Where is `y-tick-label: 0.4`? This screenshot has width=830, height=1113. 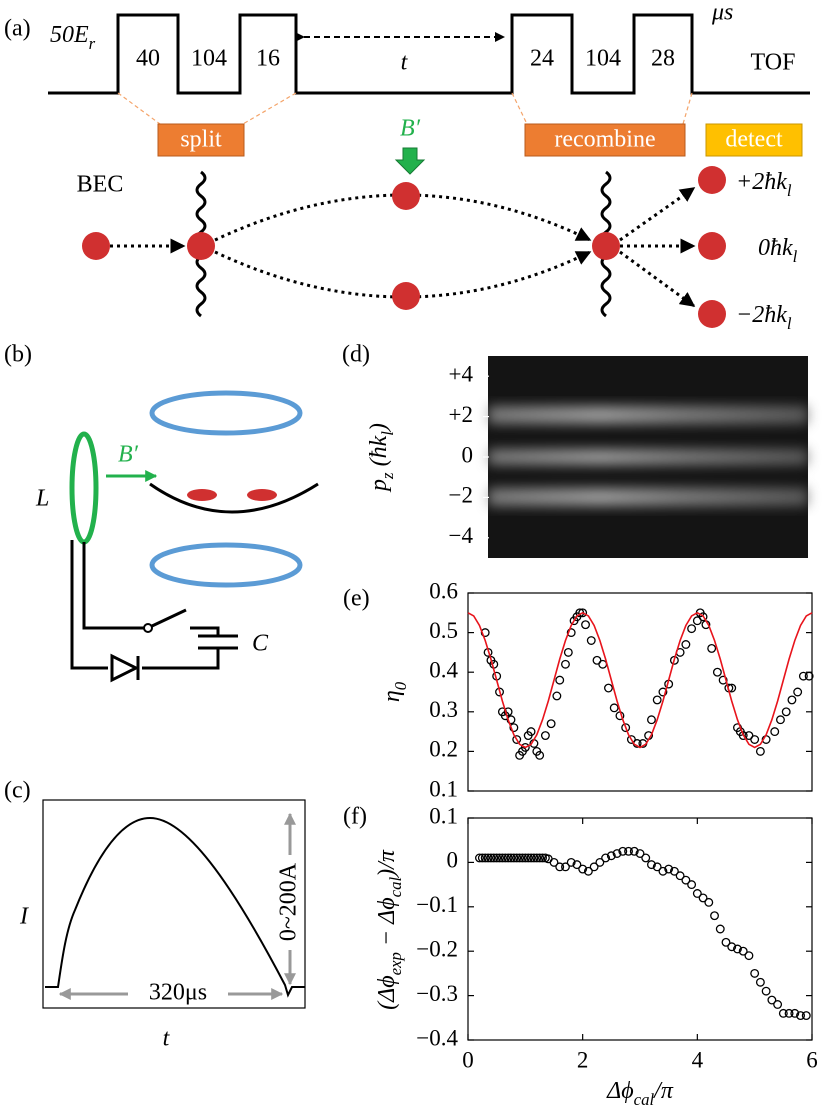
y-tick-label: 0.4 is located at coordinates (443, 669).